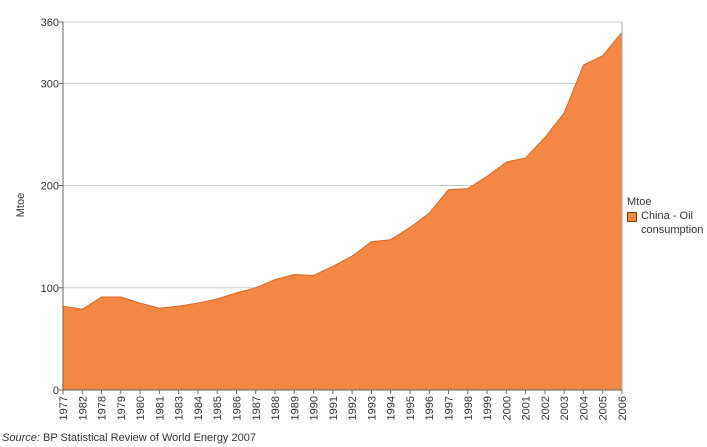 The height and width of the screenshot is (447, 707). Describe the element at coordinates (141, 408) in the screenshot. I see `x-tick-label: 1980` at that location.